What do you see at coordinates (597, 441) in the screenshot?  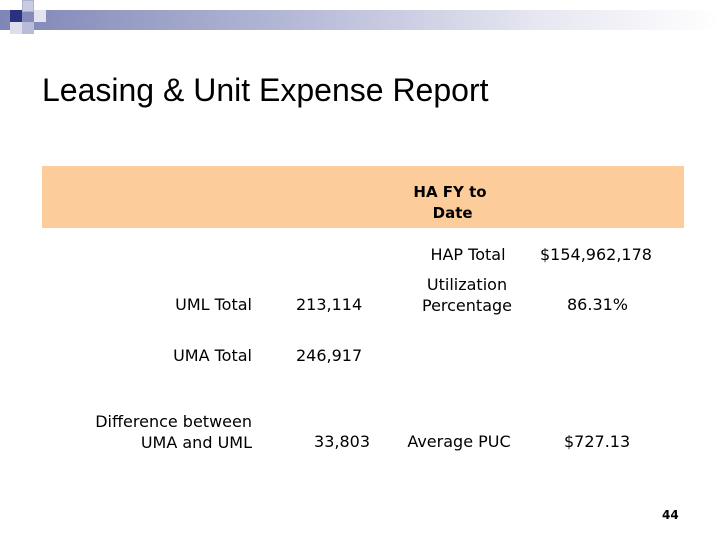 I see `average-puc-value: $727.13` at bounding box center [597, 441].